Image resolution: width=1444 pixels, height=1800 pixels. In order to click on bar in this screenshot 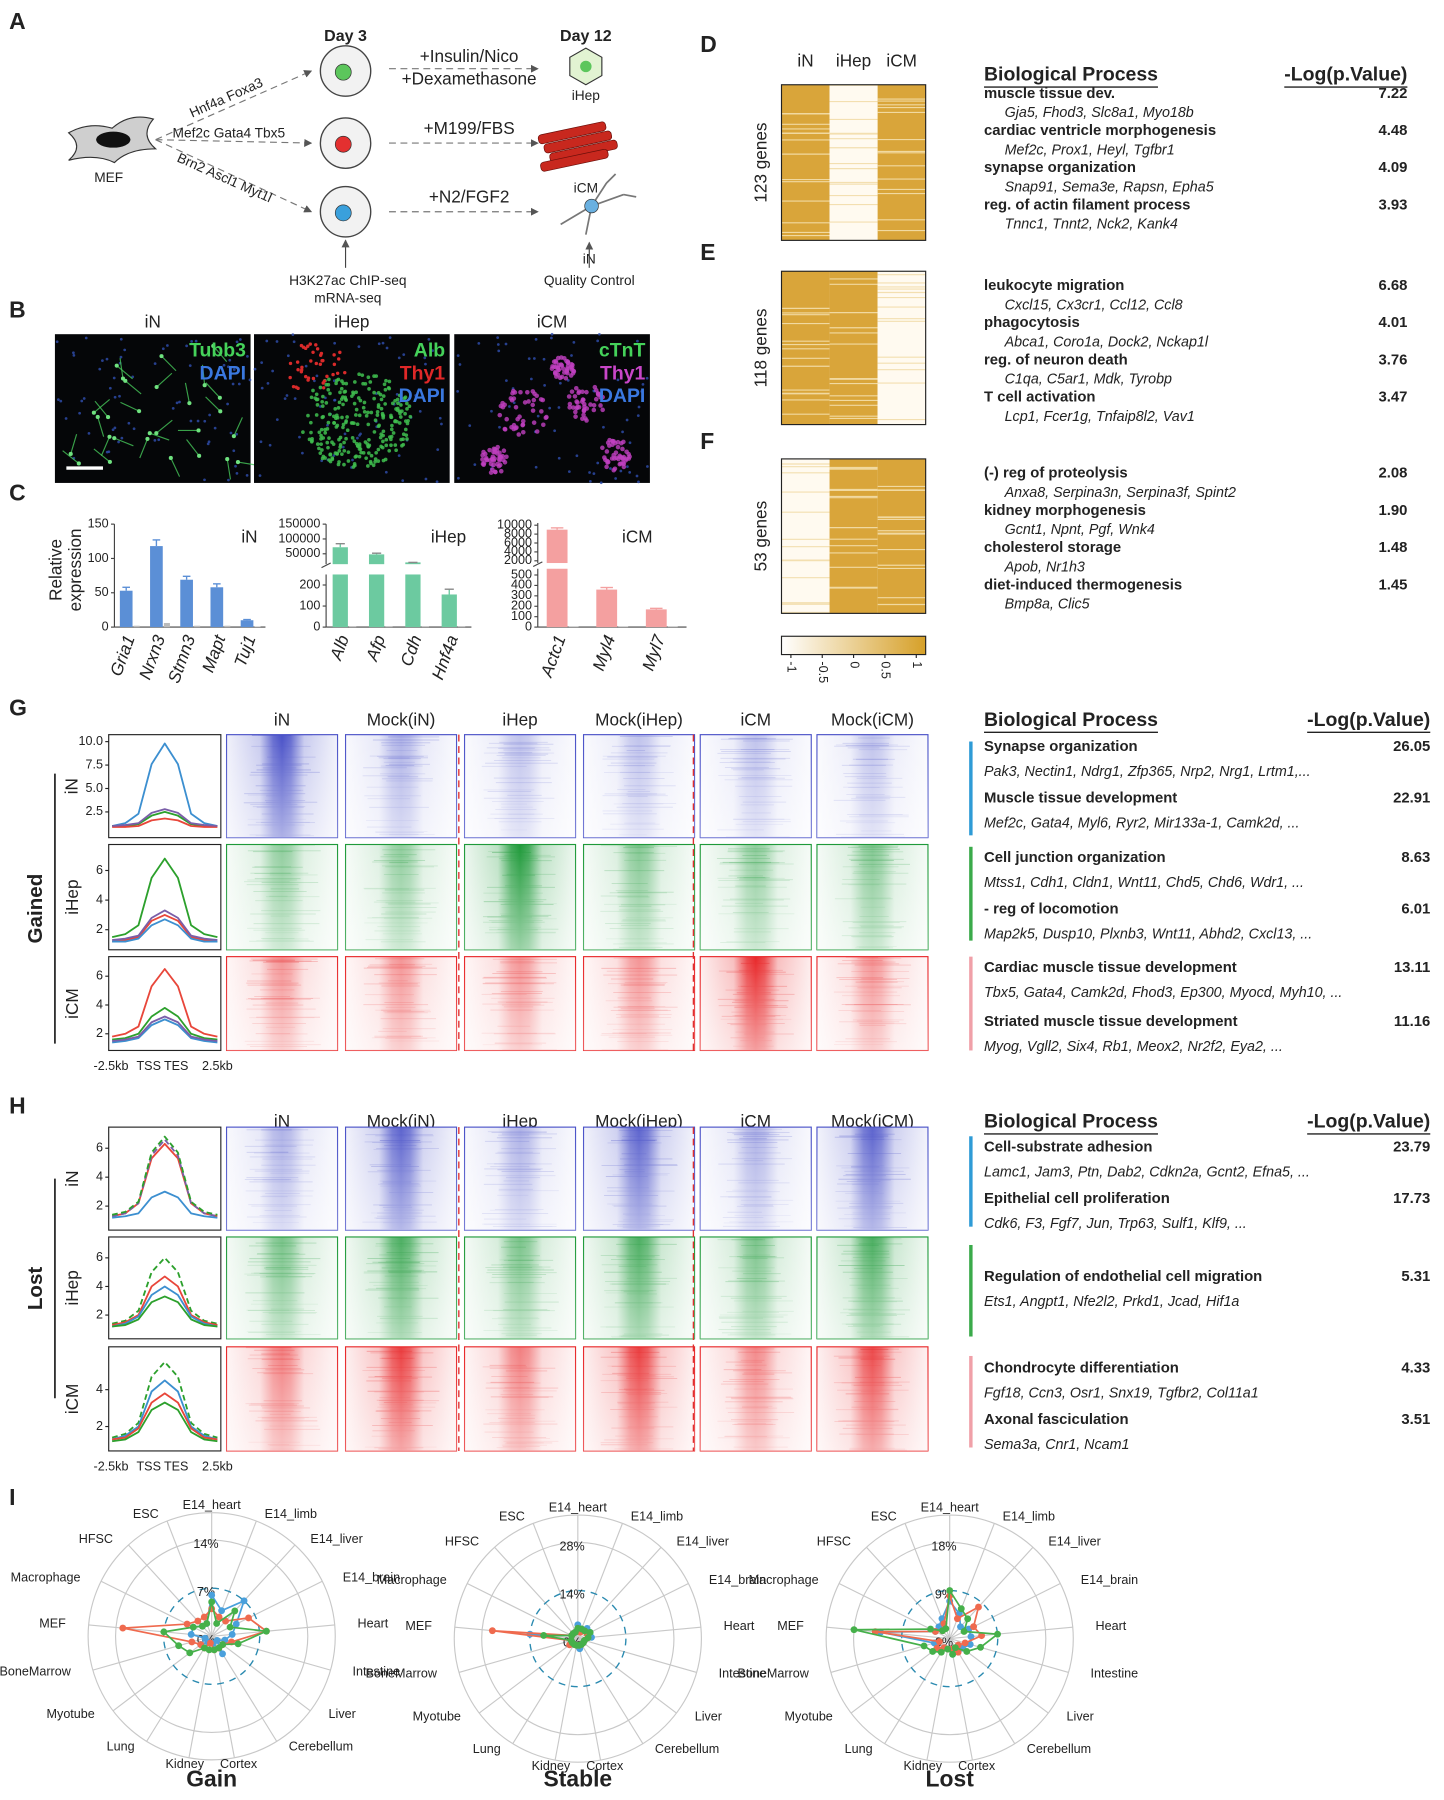, I will do `click(376, 601)`.